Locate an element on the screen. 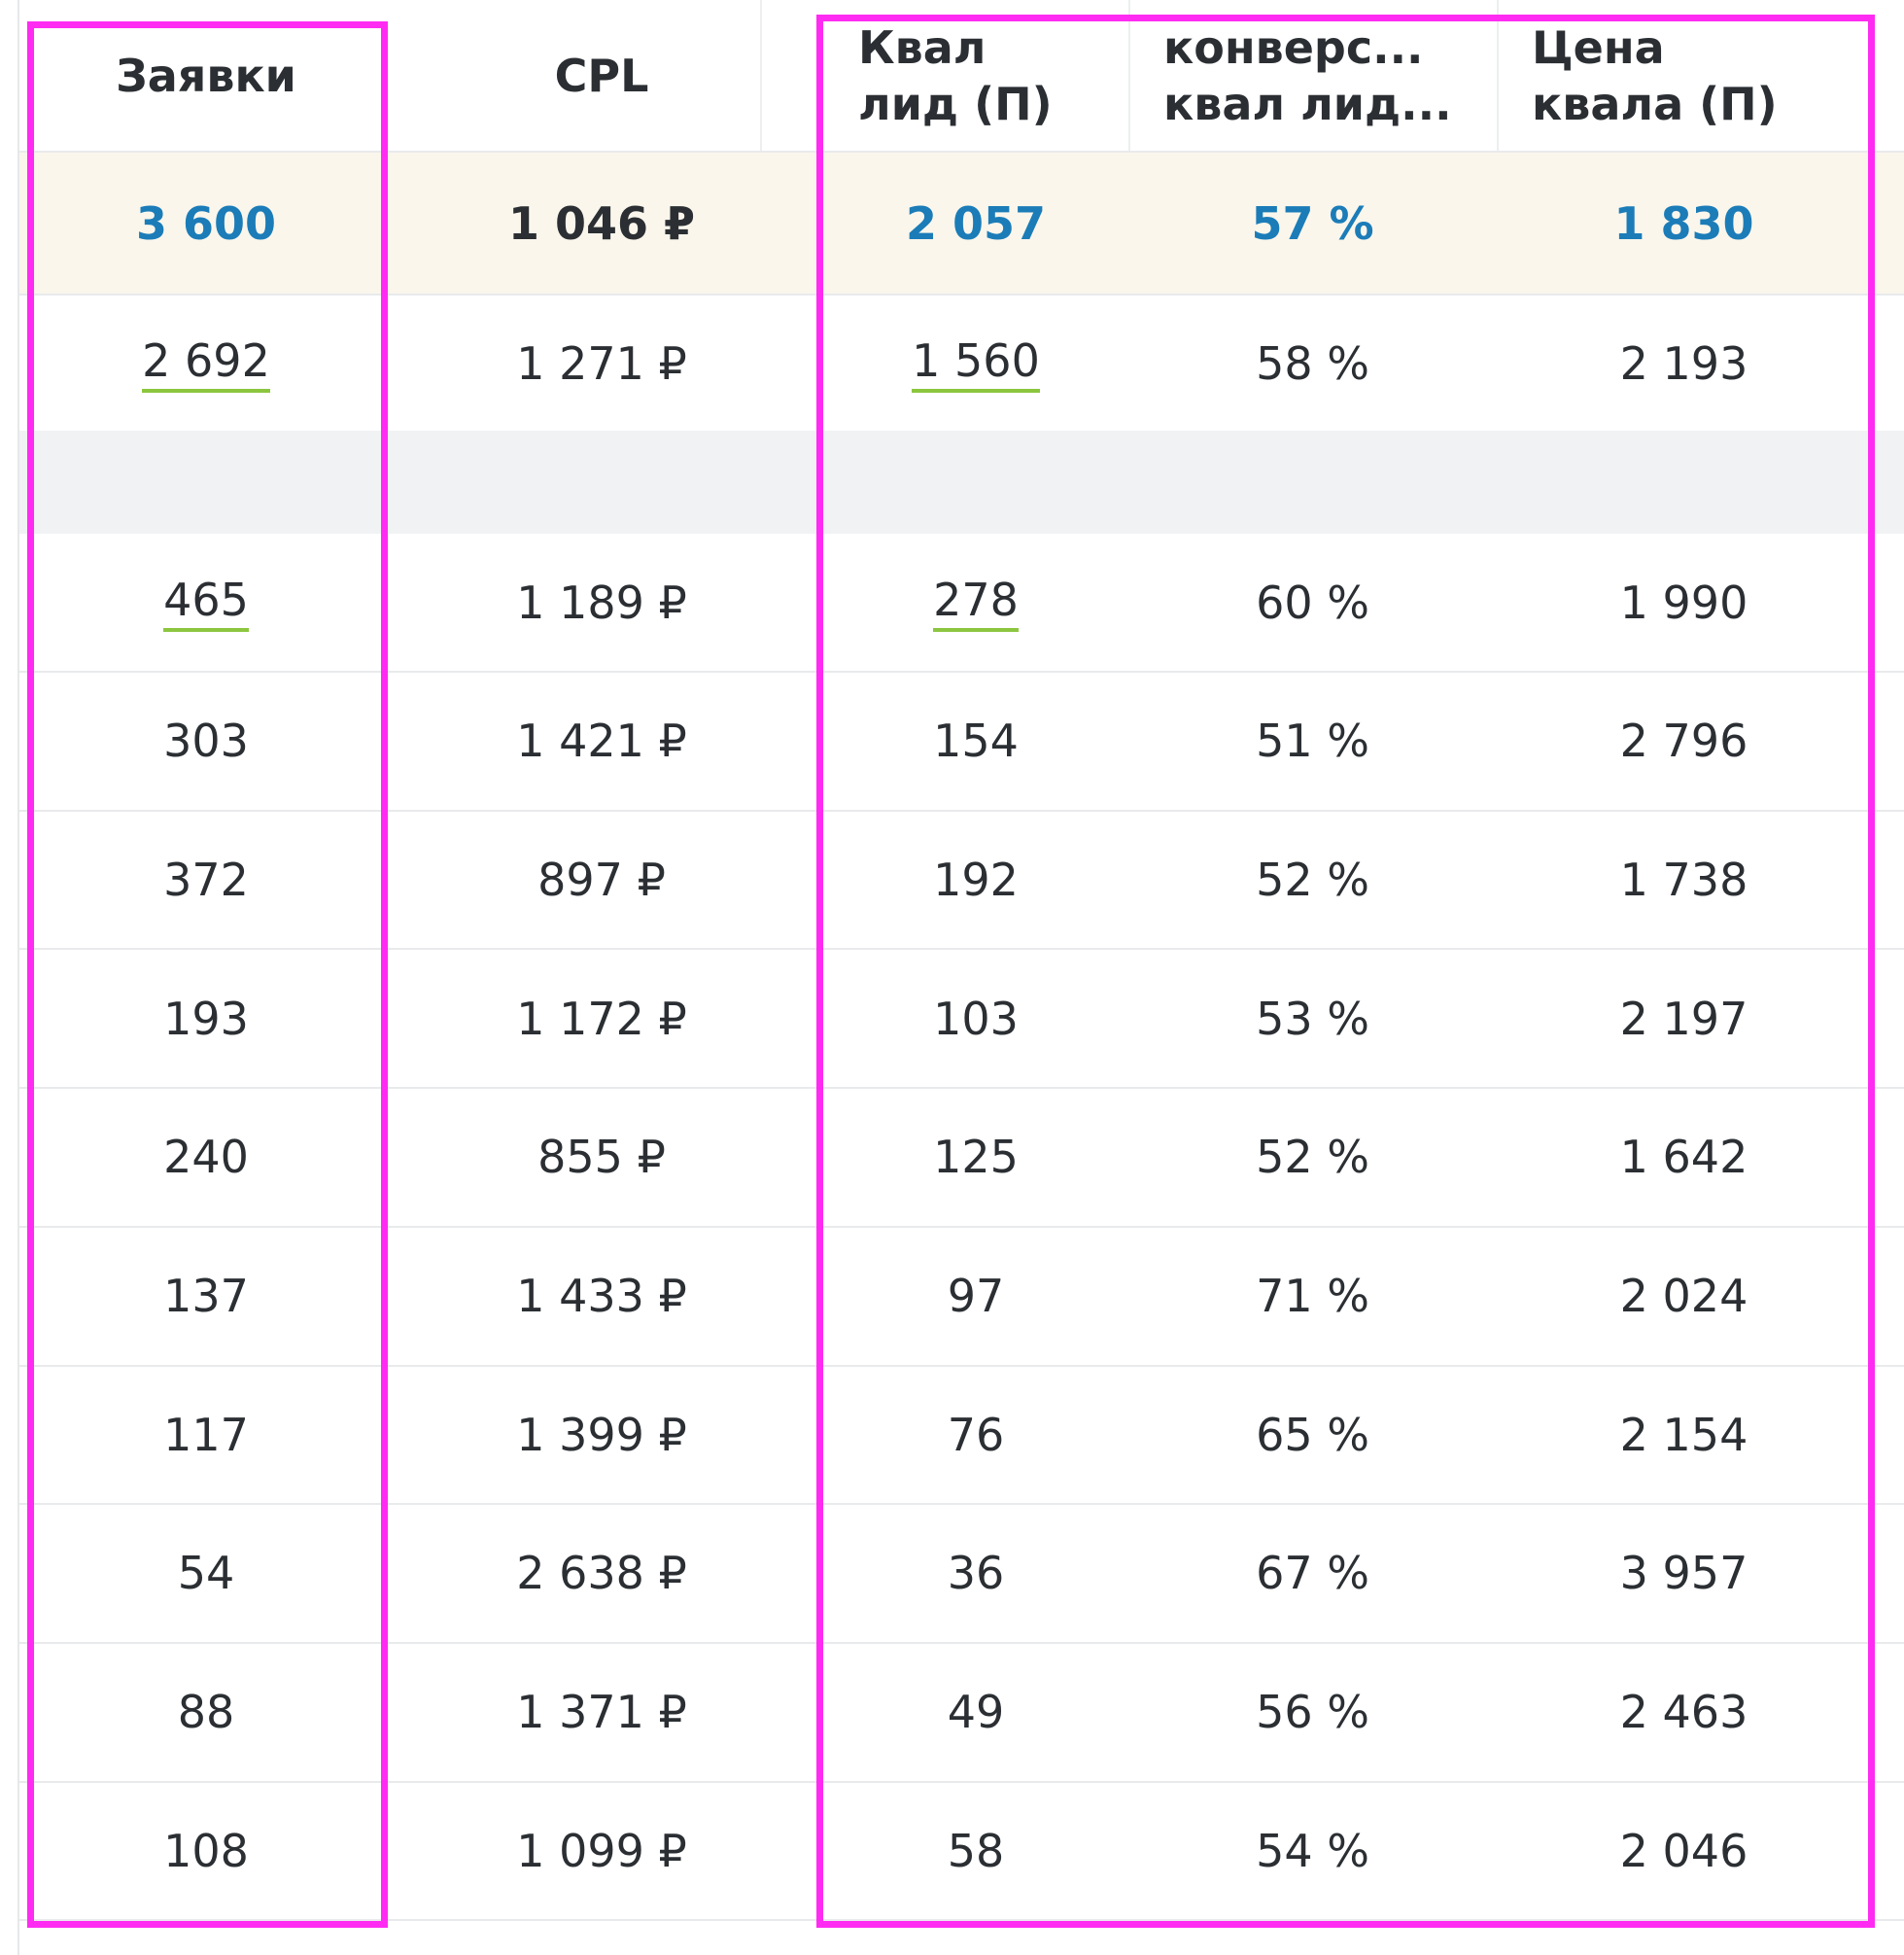 This screenshot has width=1904, height=1955. cell-value: 192 is located at coordinates (976, 879).